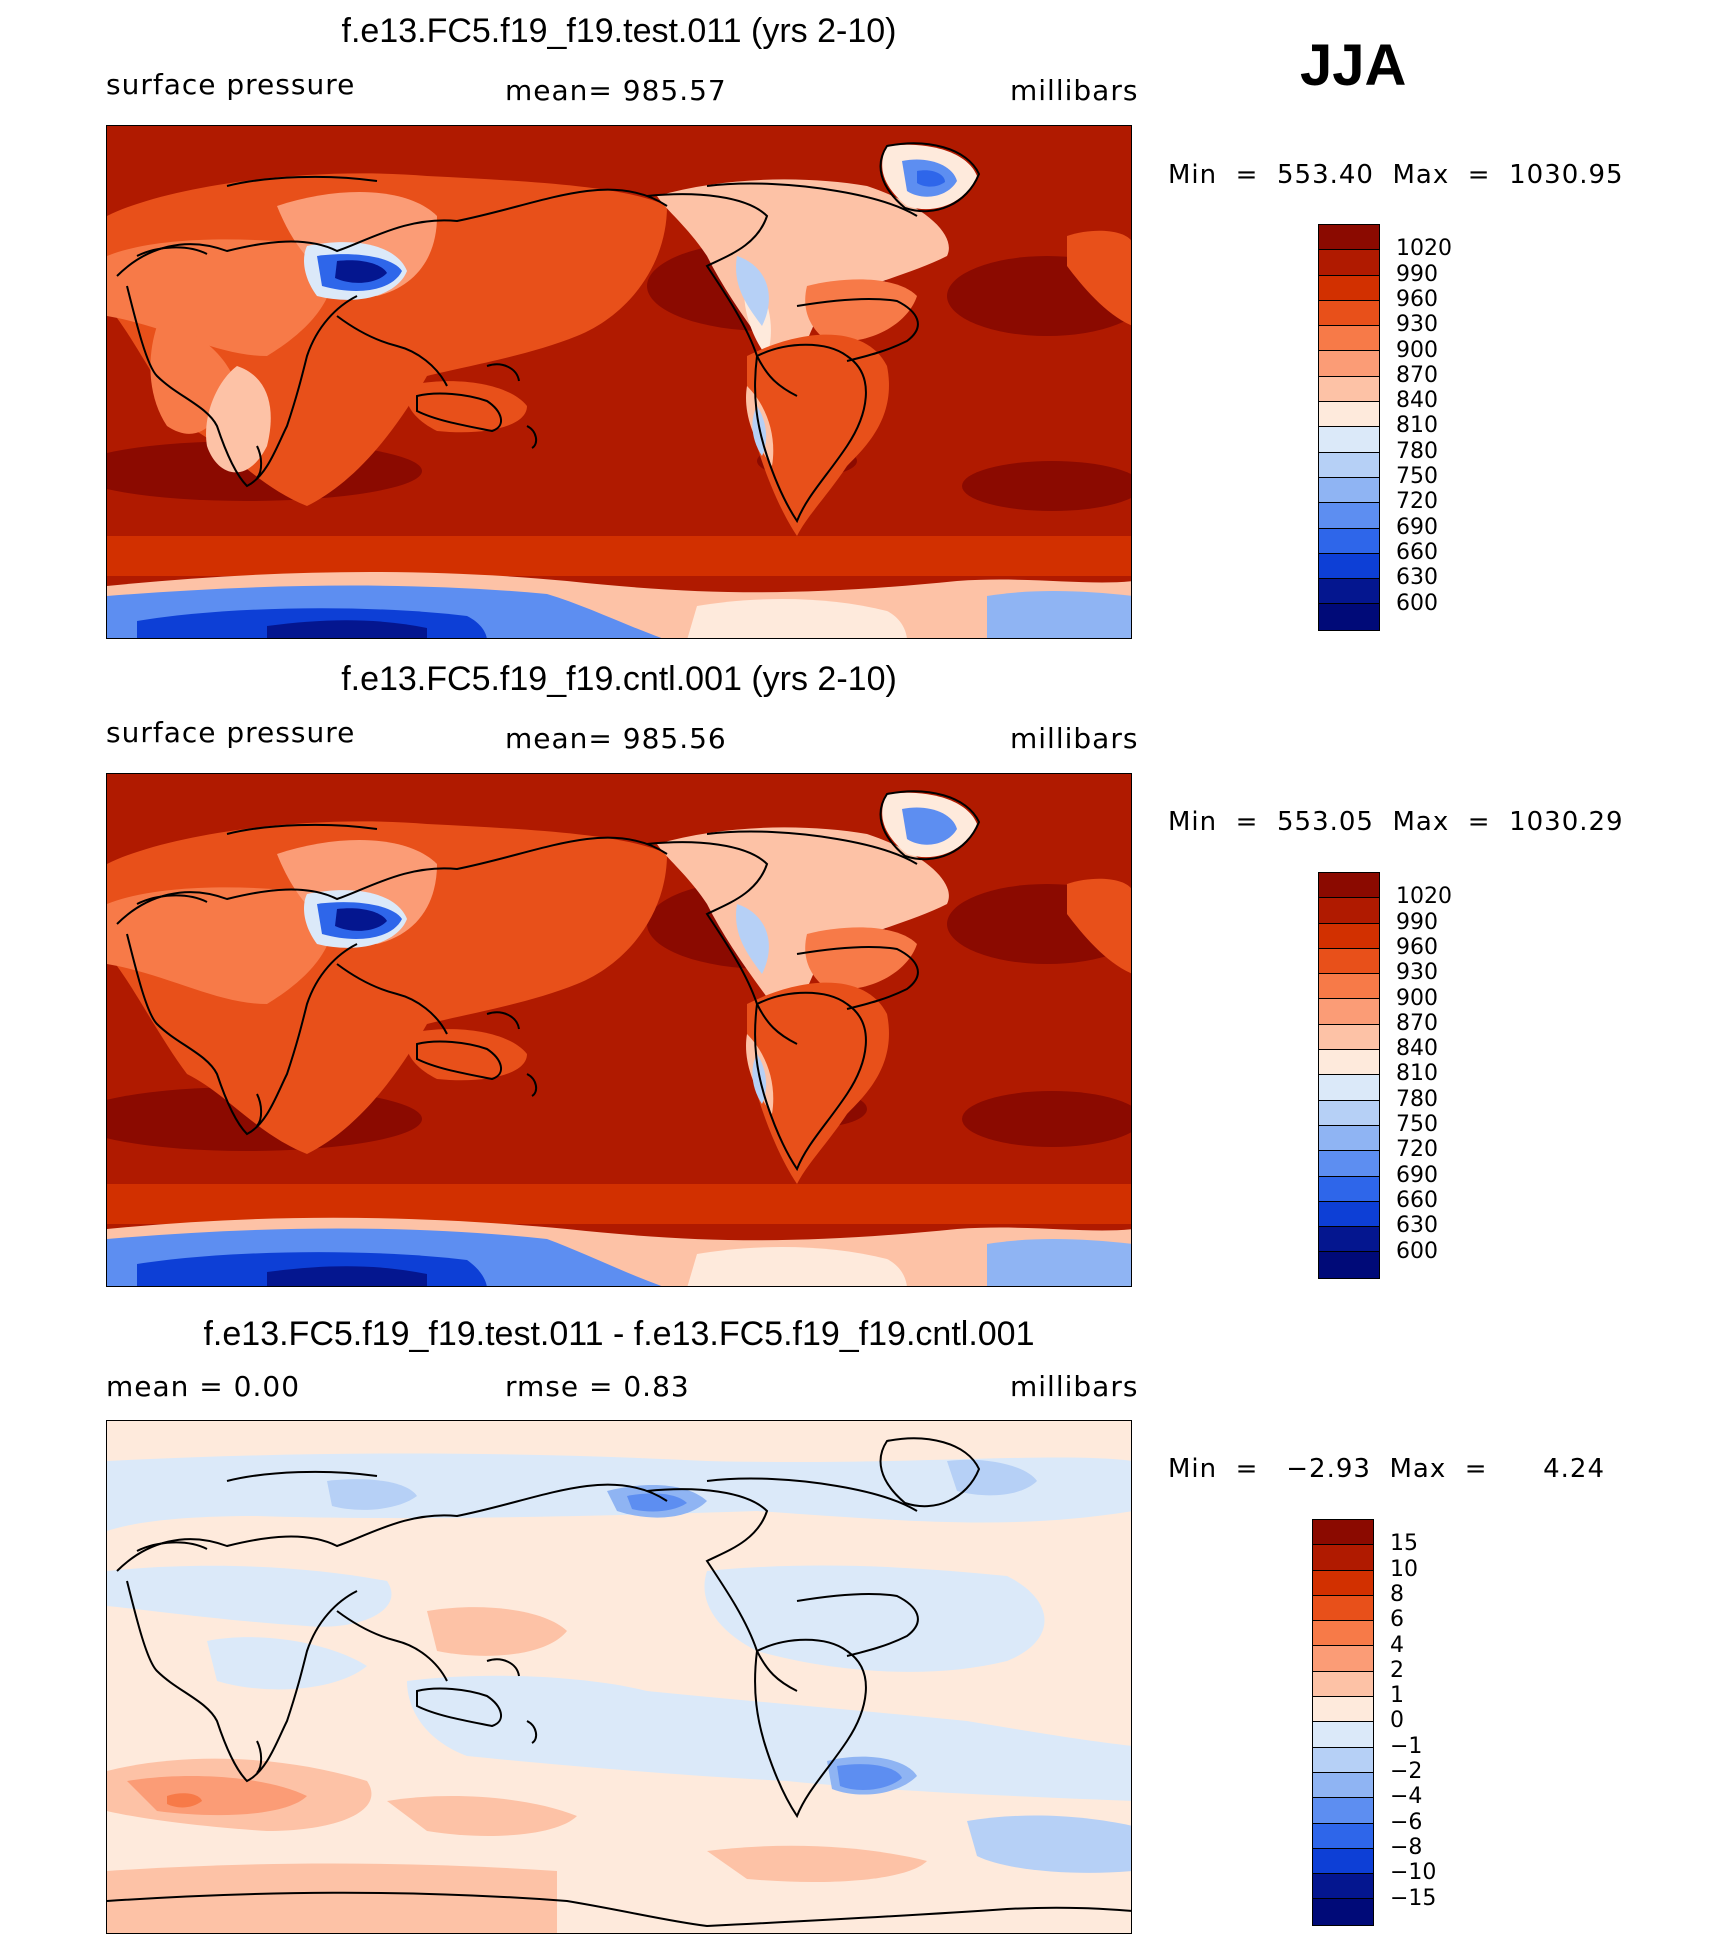  What do you see at coordinates (1406, 1746) in the screenshot?
I see `colorbar-tick-label: −1` at bounding box center [1406, 1746].